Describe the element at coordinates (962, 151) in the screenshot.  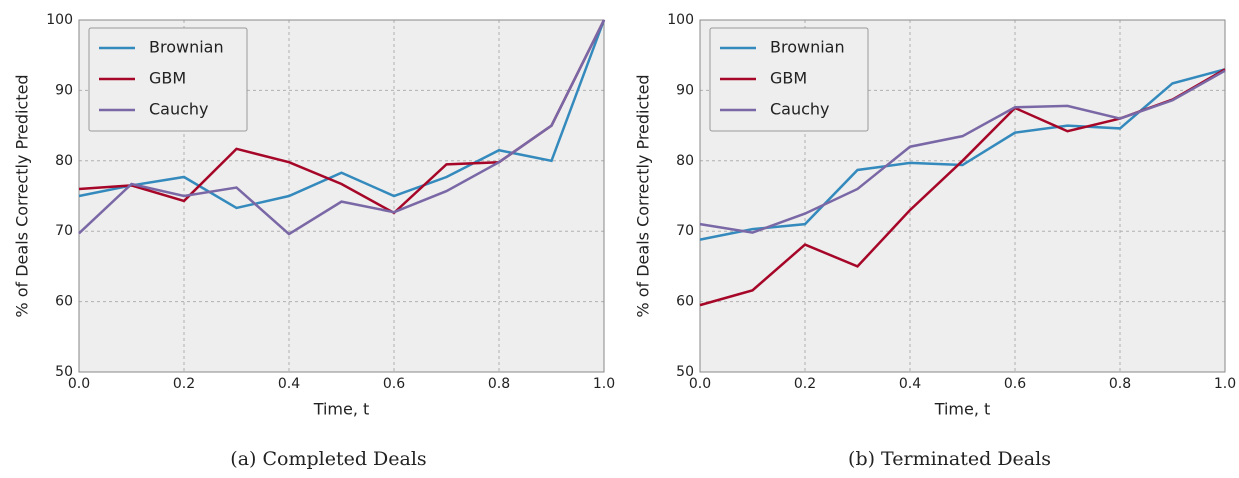
I see `data-line` at that location.